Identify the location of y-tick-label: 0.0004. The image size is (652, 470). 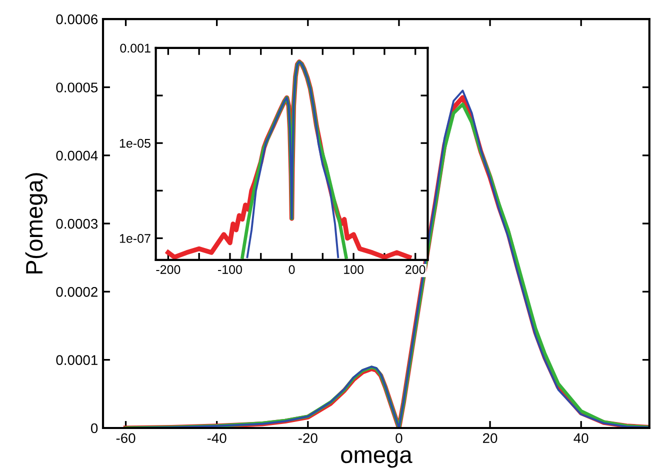
(77, 155).